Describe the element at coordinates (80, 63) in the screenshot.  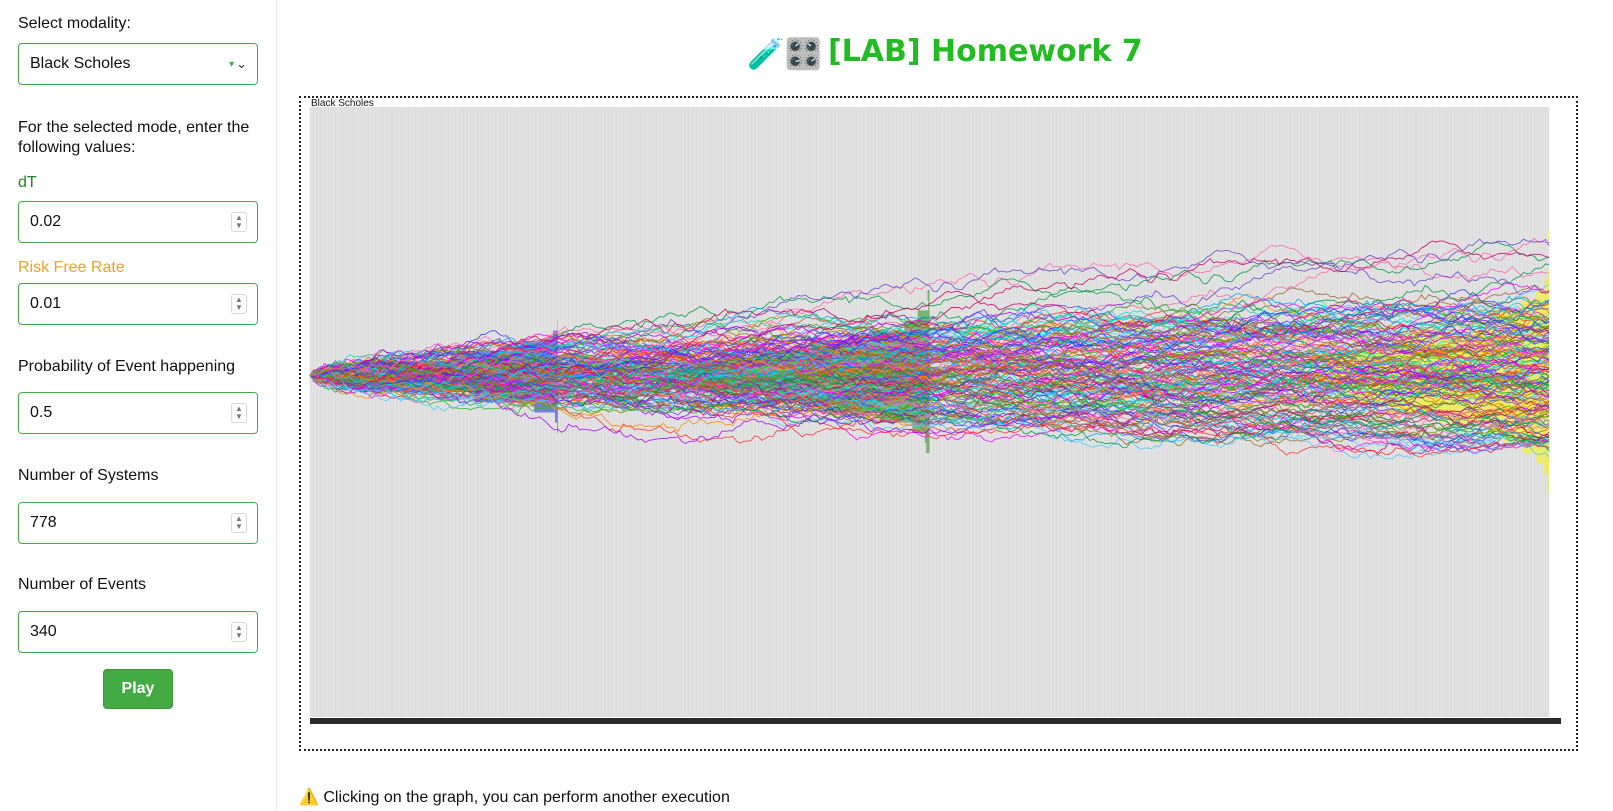
I see `modality-value: Black Scholes` at that location.